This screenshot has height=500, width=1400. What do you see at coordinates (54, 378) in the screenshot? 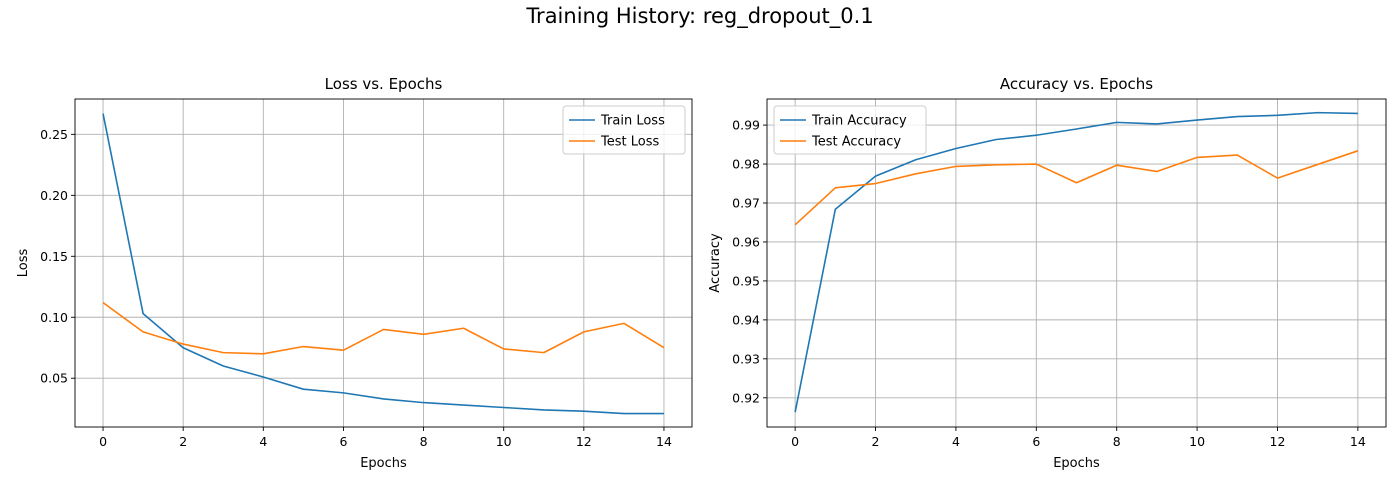
I see `y-tick-label: 0.05` at bounding box center [54, 378].